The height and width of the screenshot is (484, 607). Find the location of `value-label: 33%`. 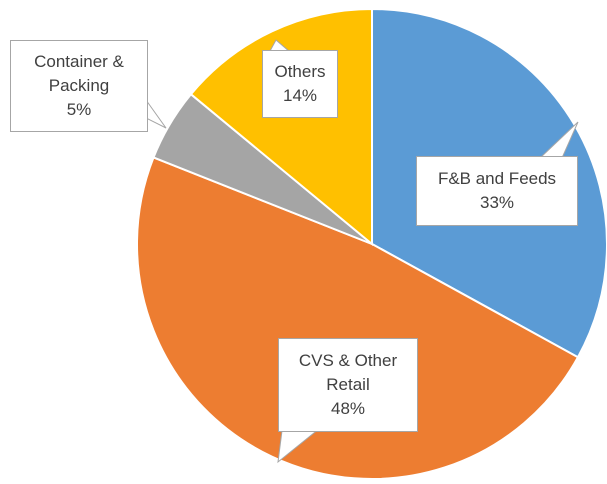

value-label: 33% is located at coordinates (497, 202).